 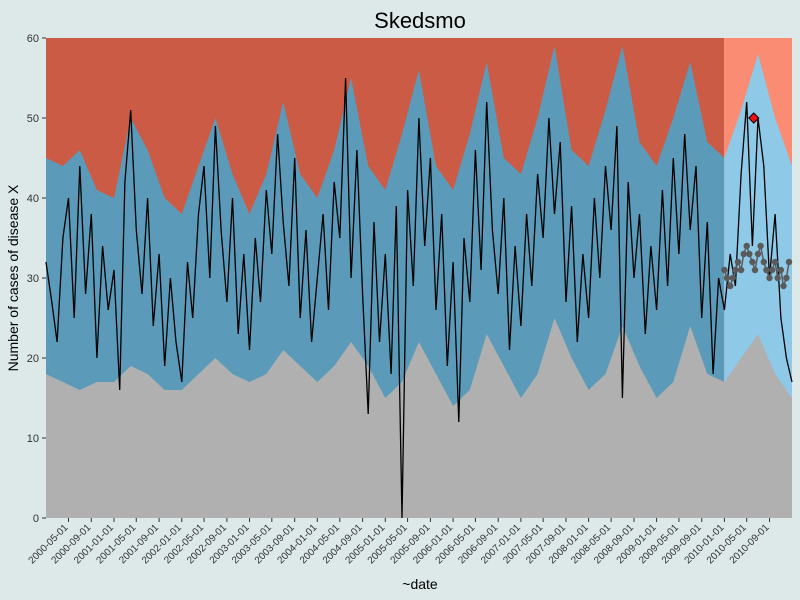 I want to click on chart-title: Skedsmo, so click(x=420, y=20).